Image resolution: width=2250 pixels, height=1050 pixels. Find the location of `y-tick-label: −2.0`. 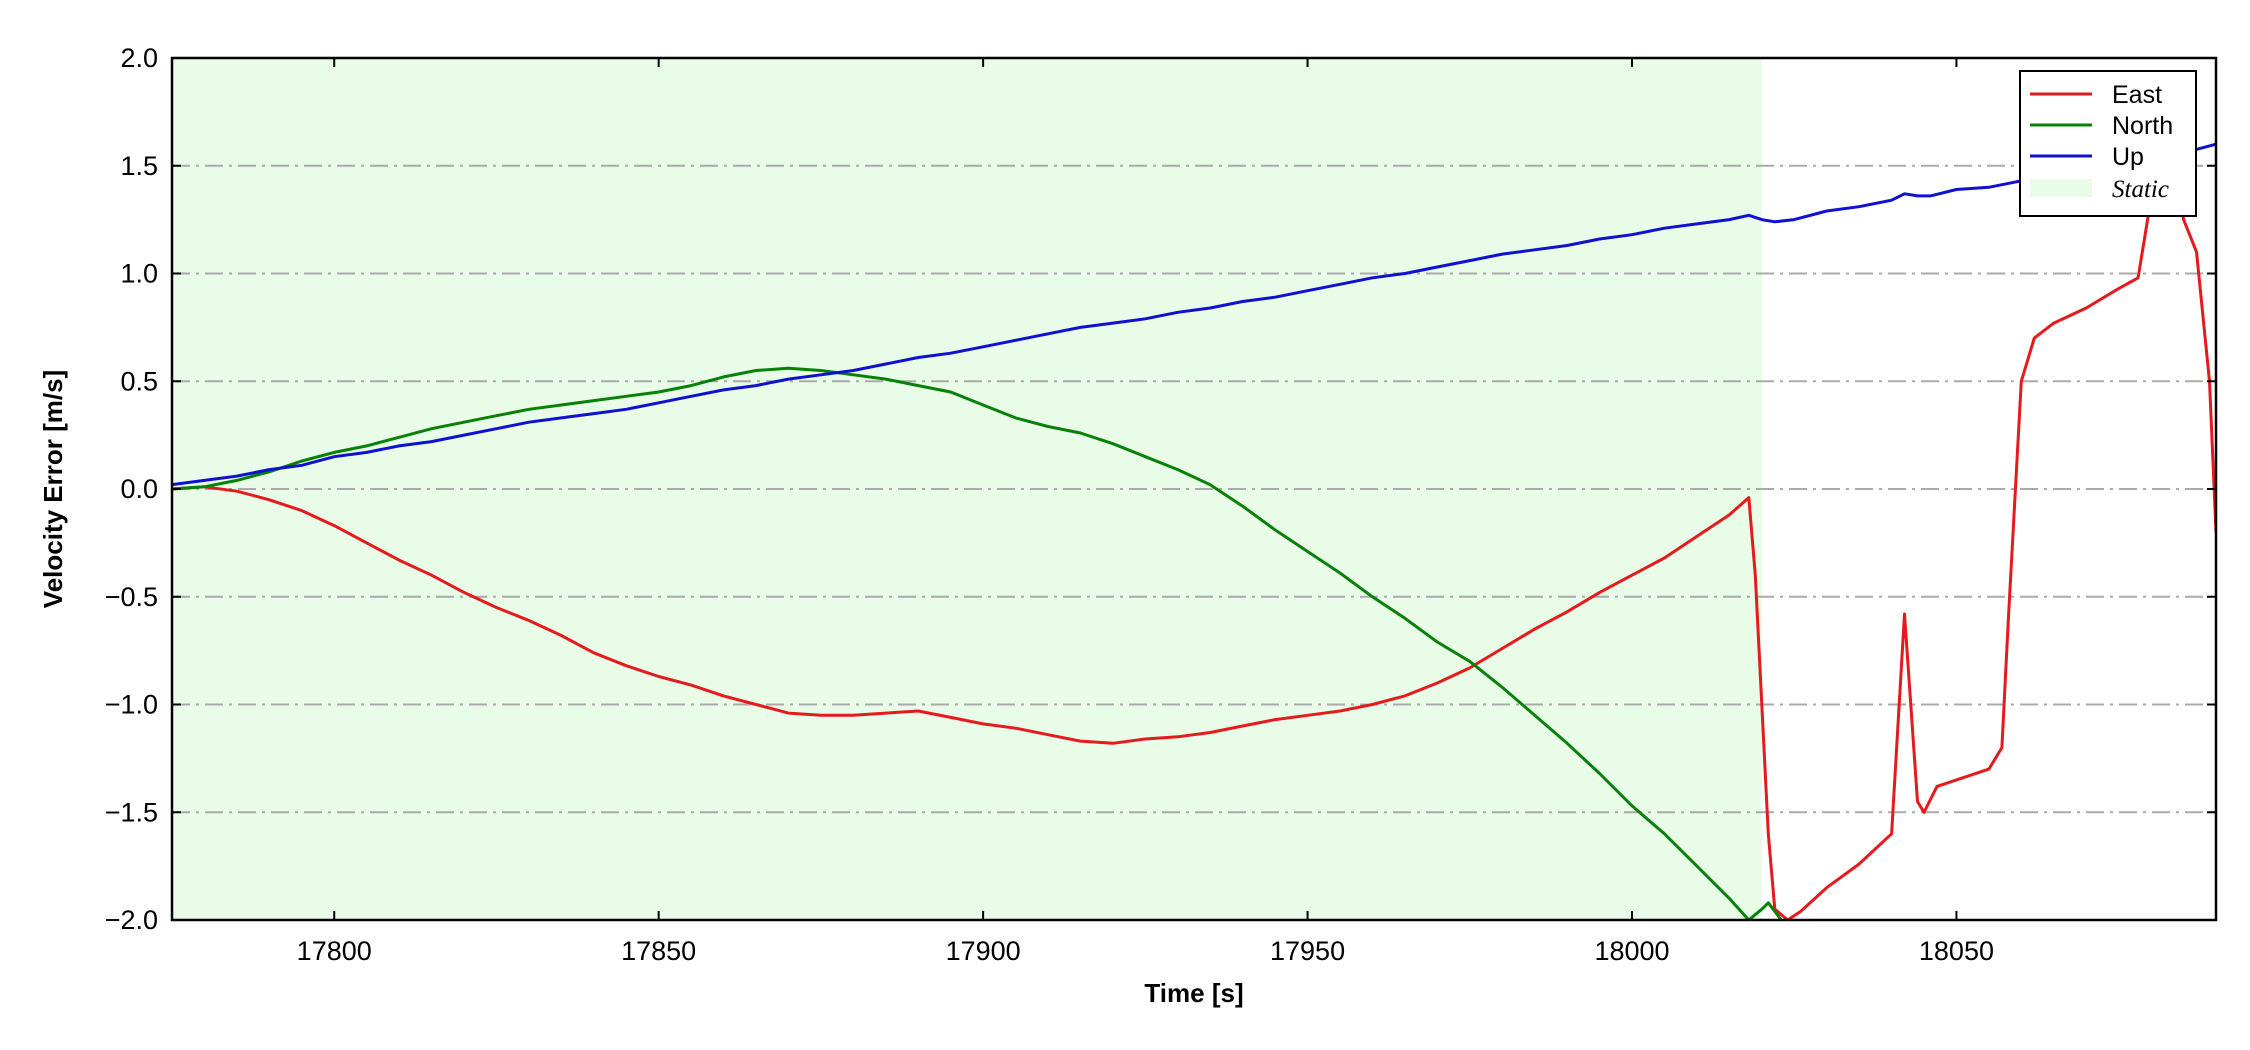

y-tick-label: −2.0 is located at coordinates (131, 920).